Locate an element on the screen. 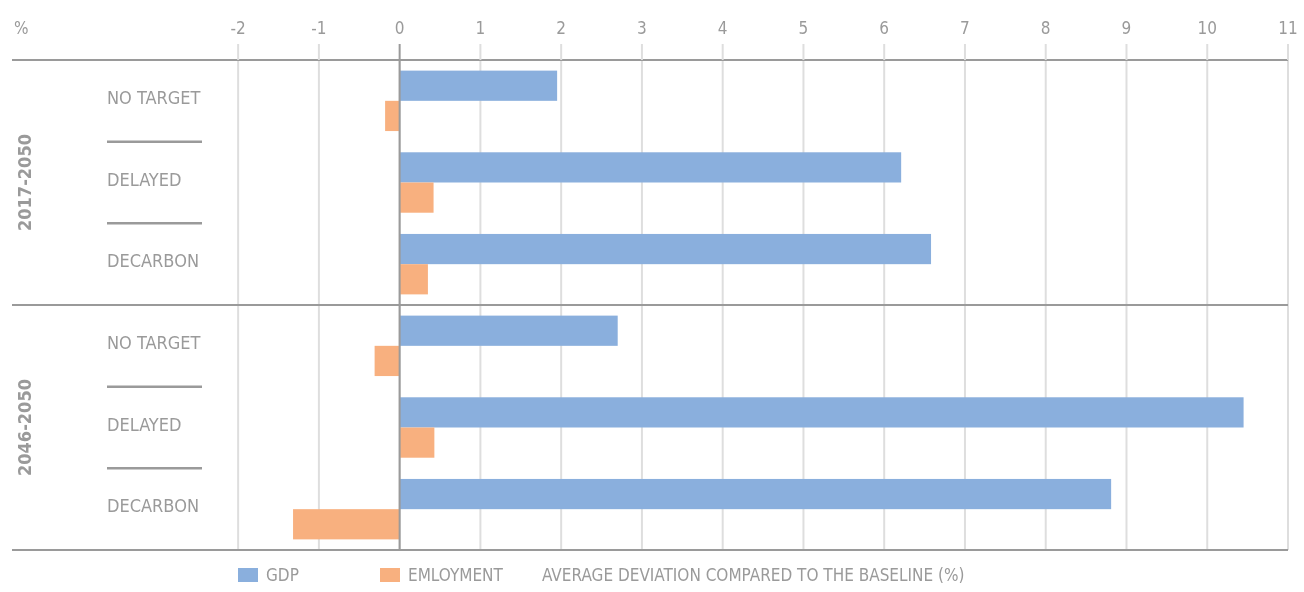 The height and width of the screenshot is (592, 1304). x-tick-label: 7 is located at coordinates (965, 28).